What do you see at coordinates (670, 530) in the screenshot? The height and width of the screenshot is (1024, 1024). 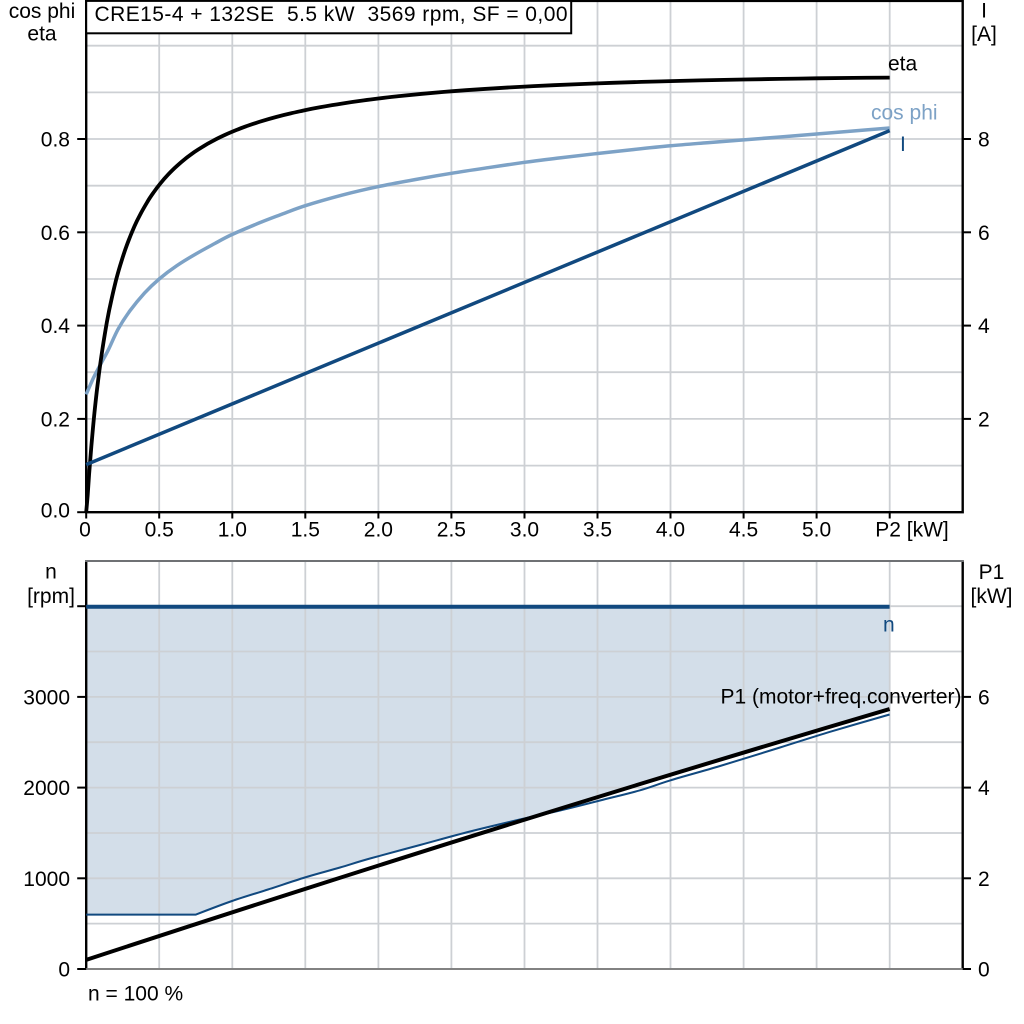 I see `svg-text: 4.0` at bounding box center [670, 530].